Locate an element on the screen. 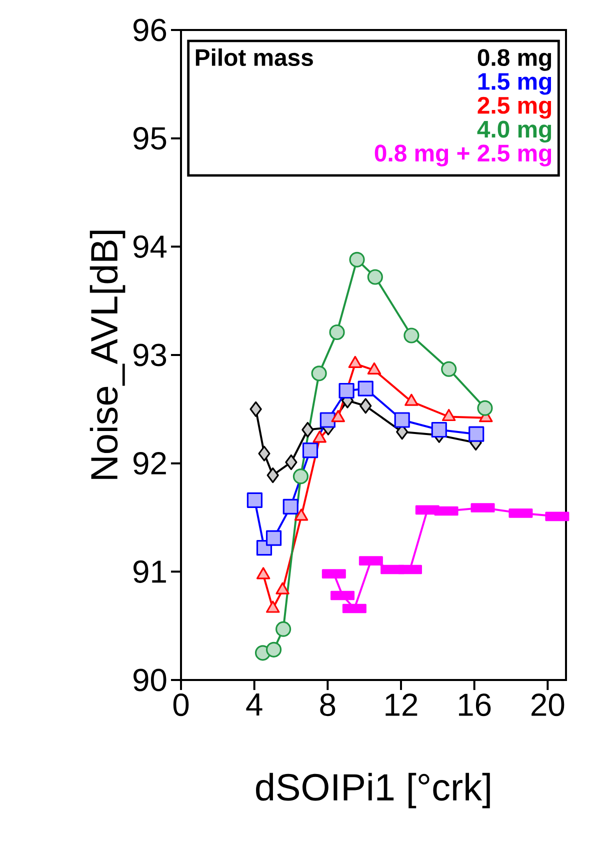  x-tick-label: 0 is located at coordinates (181, 705).